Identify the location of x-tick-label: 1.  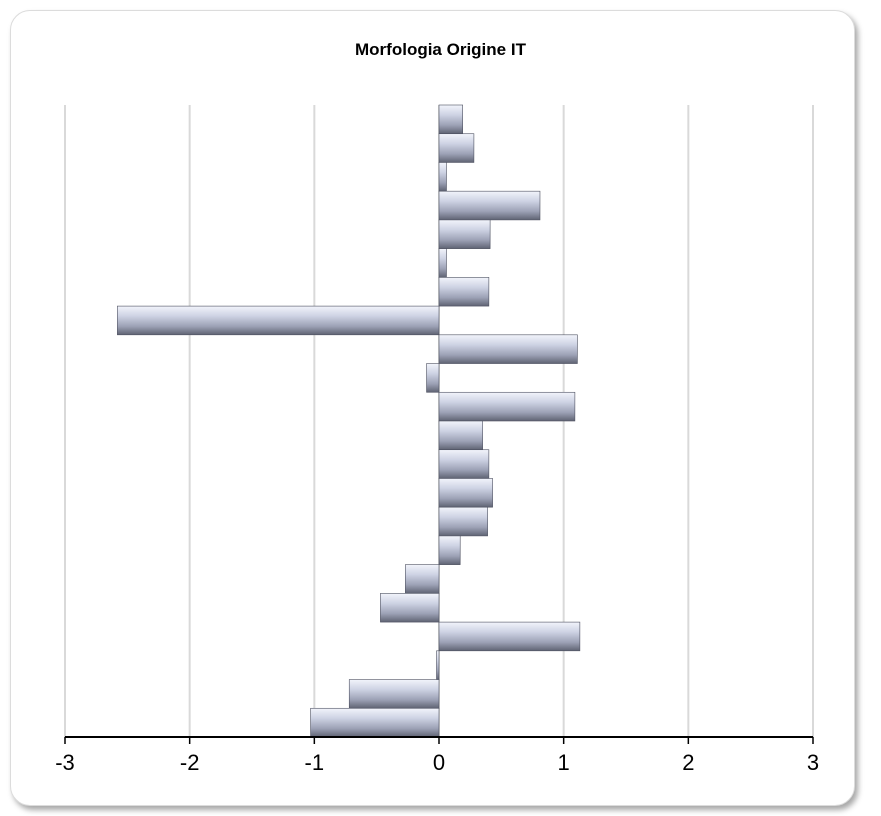
(564, 762).